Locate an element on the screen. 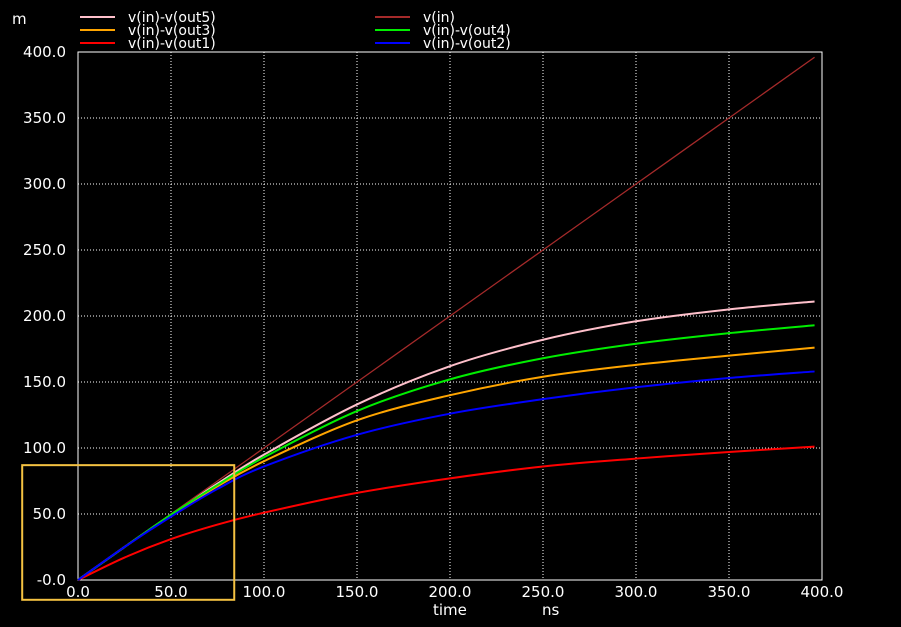 Image resolution: width=901 pixels, height=627 pixels. y-unit-label: m is located at coordinates (19, 19).